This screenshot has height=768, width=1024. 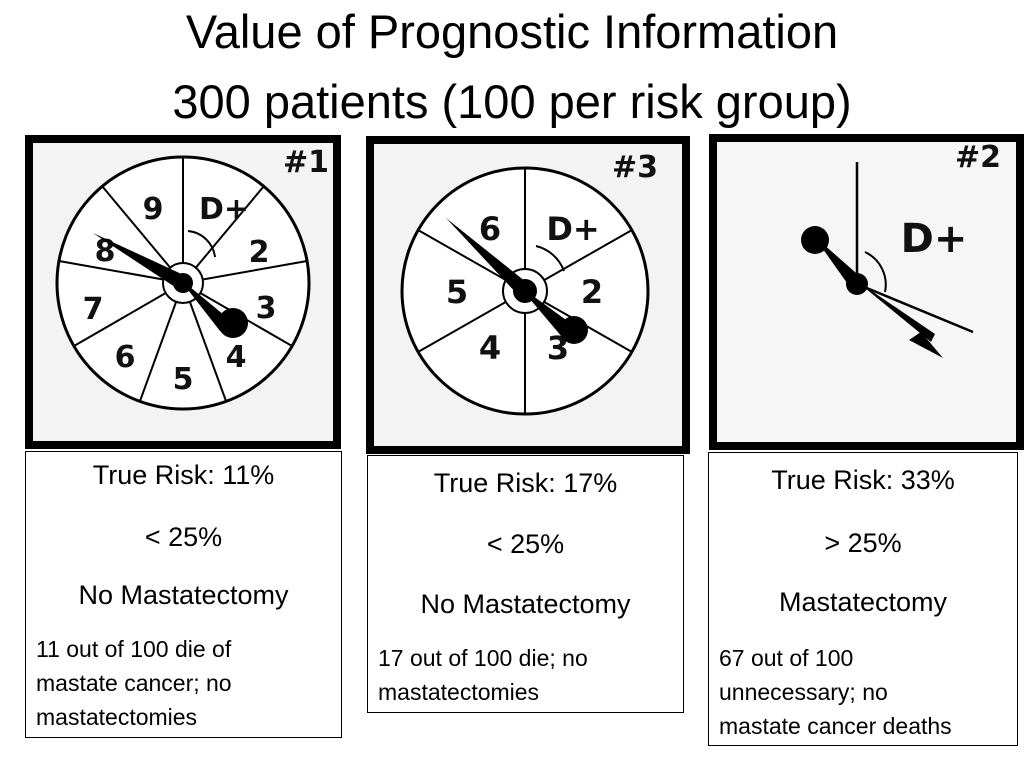 I want to click on spinner-wheel-1: 9 D+ 2 3 4 5 6 7 8, so click(x=183, y=283).